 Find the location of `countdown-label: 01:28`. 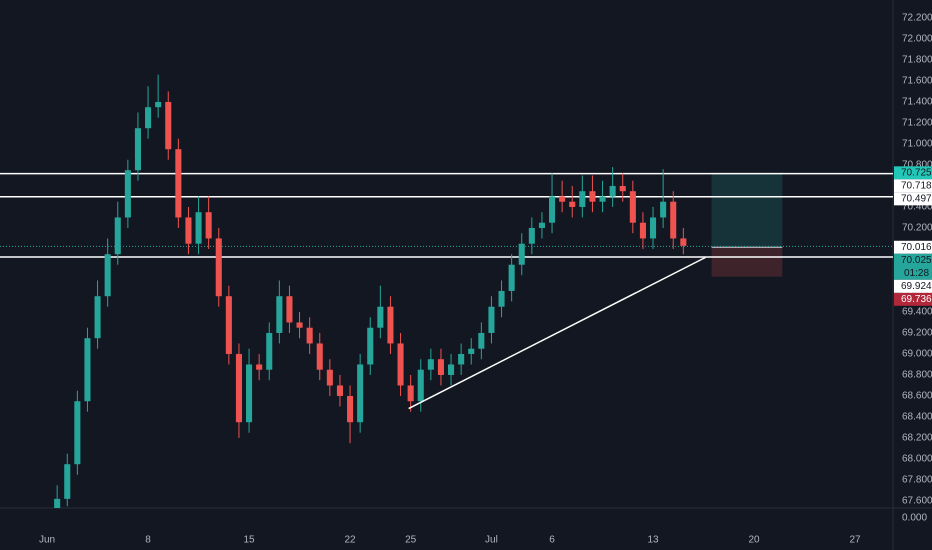

countdown-label: 01:28 is located at coordinates (916, 273).